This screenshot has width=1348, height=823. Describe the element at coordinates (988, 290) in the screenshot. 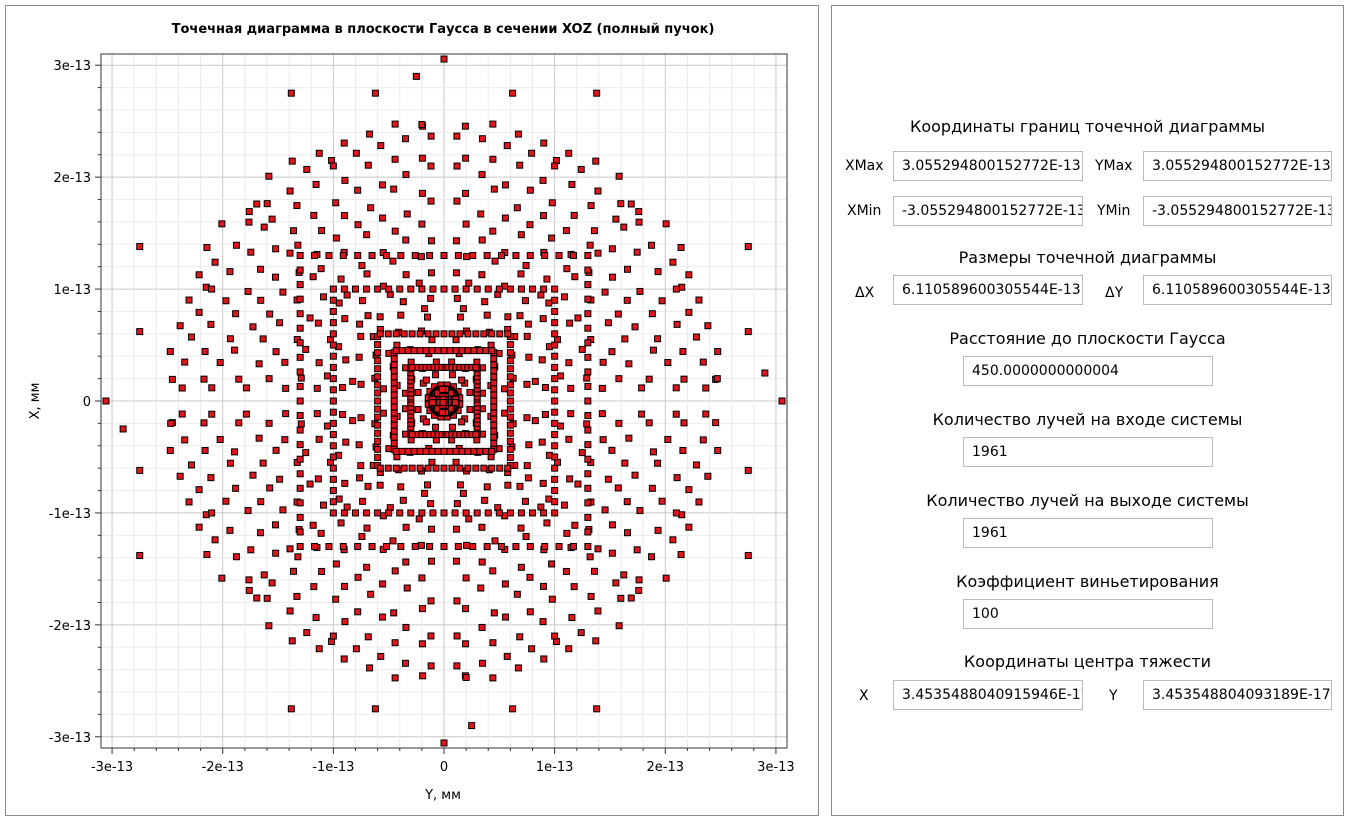

I see `dx-field: 6.110589600305544E-13` at that location.